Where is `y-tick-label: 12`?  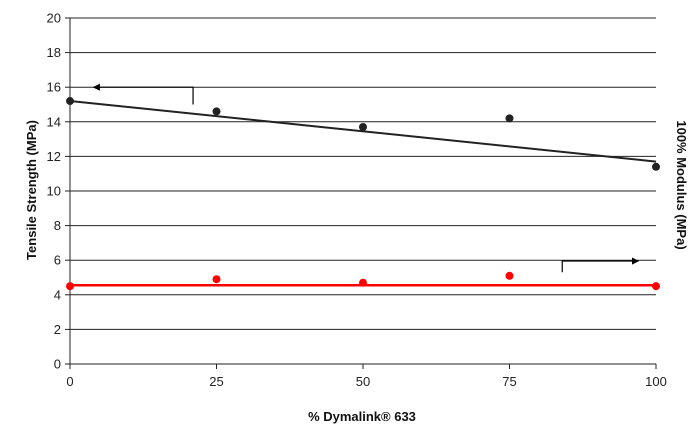
y-tick-label: 12 is located at coordinates (54, 156).